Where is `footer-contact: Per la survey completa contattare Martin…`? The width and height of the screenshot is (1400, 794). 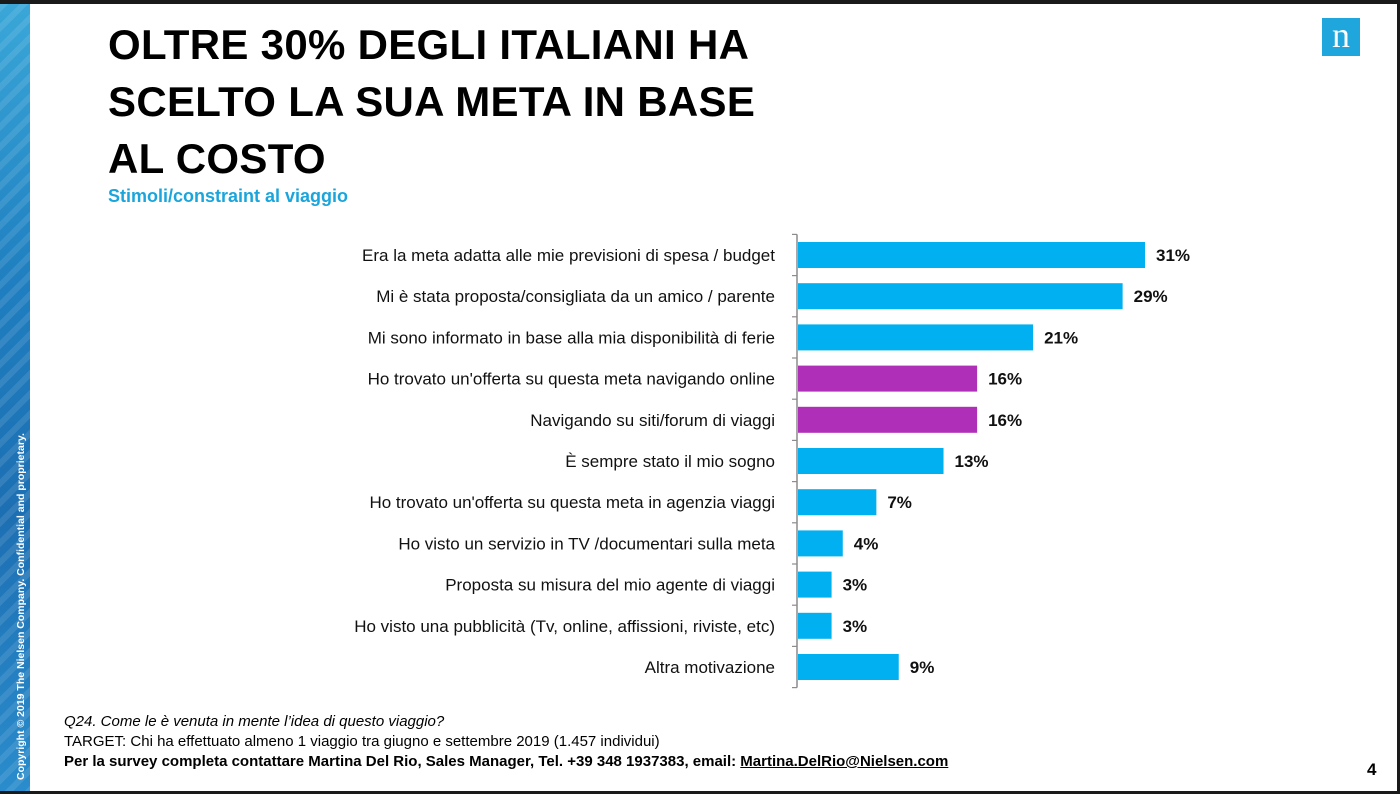
footer-contact: Per la survey completa contattare Martin… is located at coordinates (714, 762).